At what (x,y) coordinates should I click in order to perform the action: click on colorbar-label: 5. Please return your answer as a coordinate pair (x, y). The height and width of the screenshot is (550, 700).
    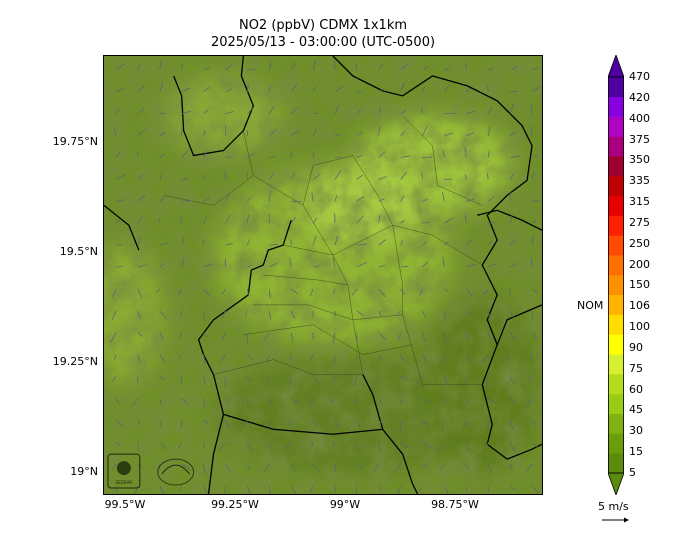
    Looking at the image, I should click on (632, 472).